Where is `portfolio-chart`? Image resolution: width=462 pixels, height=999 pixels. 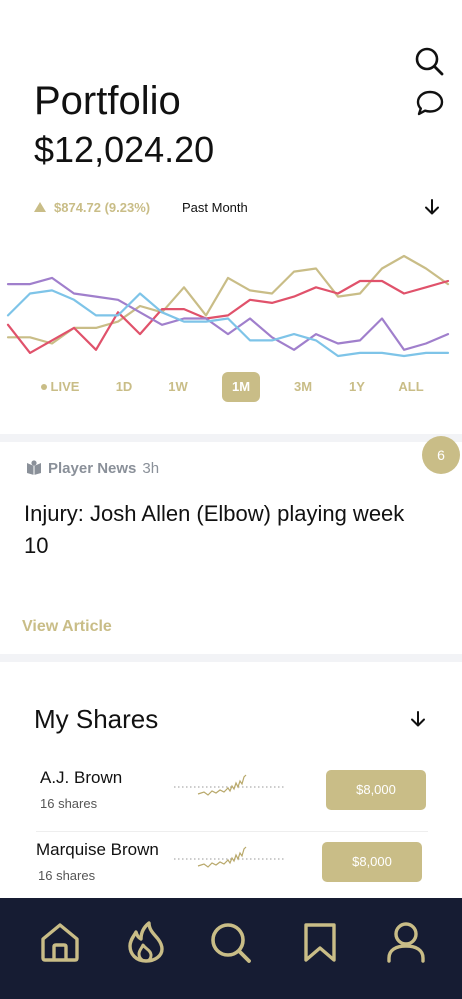
portfolio-chart is located at coordinates (228, 306).